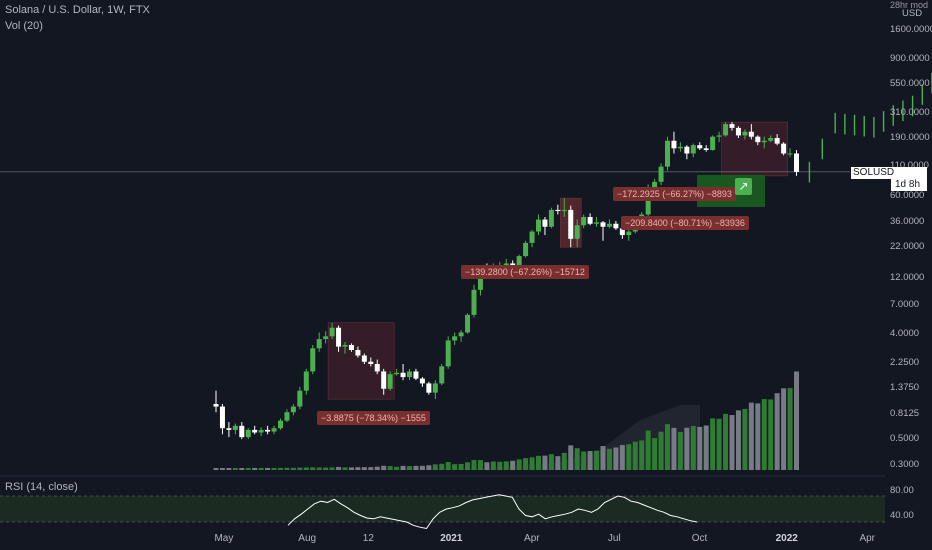 This screenshot has width=932, height=550. I want to click on current-price-tag: SOLUSD 97.4125, so click(889, 178).